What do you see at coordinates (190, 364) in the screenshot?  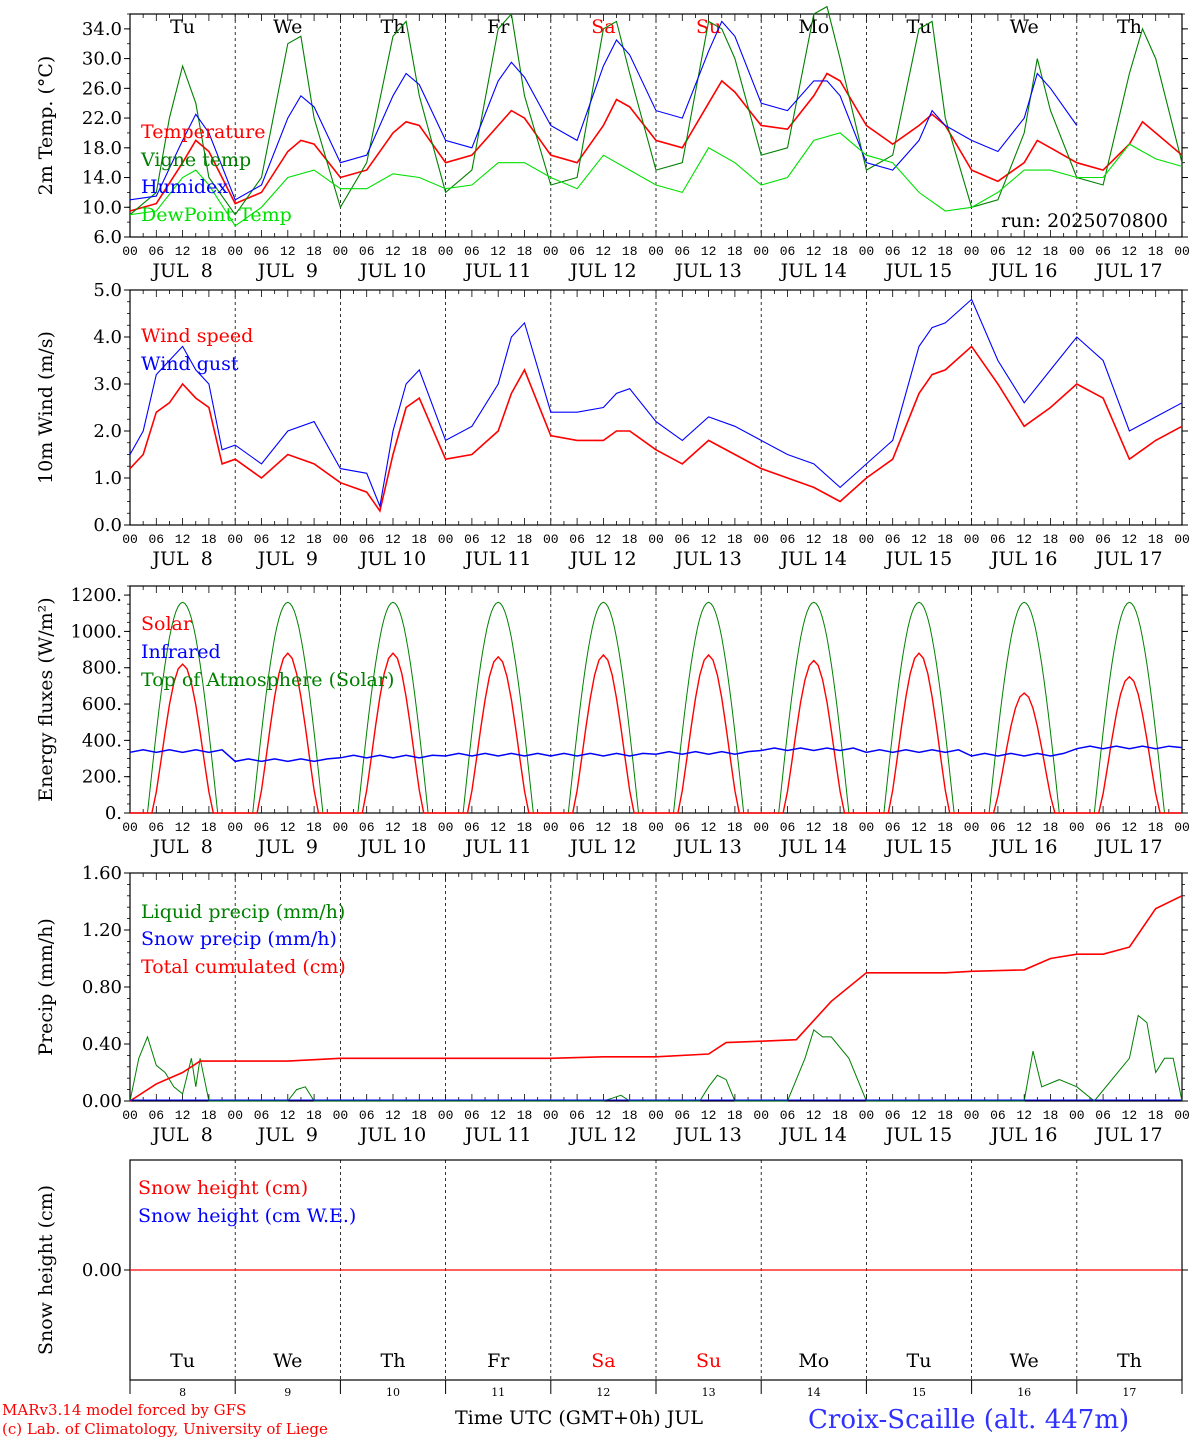 I see `legend-entry: Wind gust` at bounding box center [190, 364].